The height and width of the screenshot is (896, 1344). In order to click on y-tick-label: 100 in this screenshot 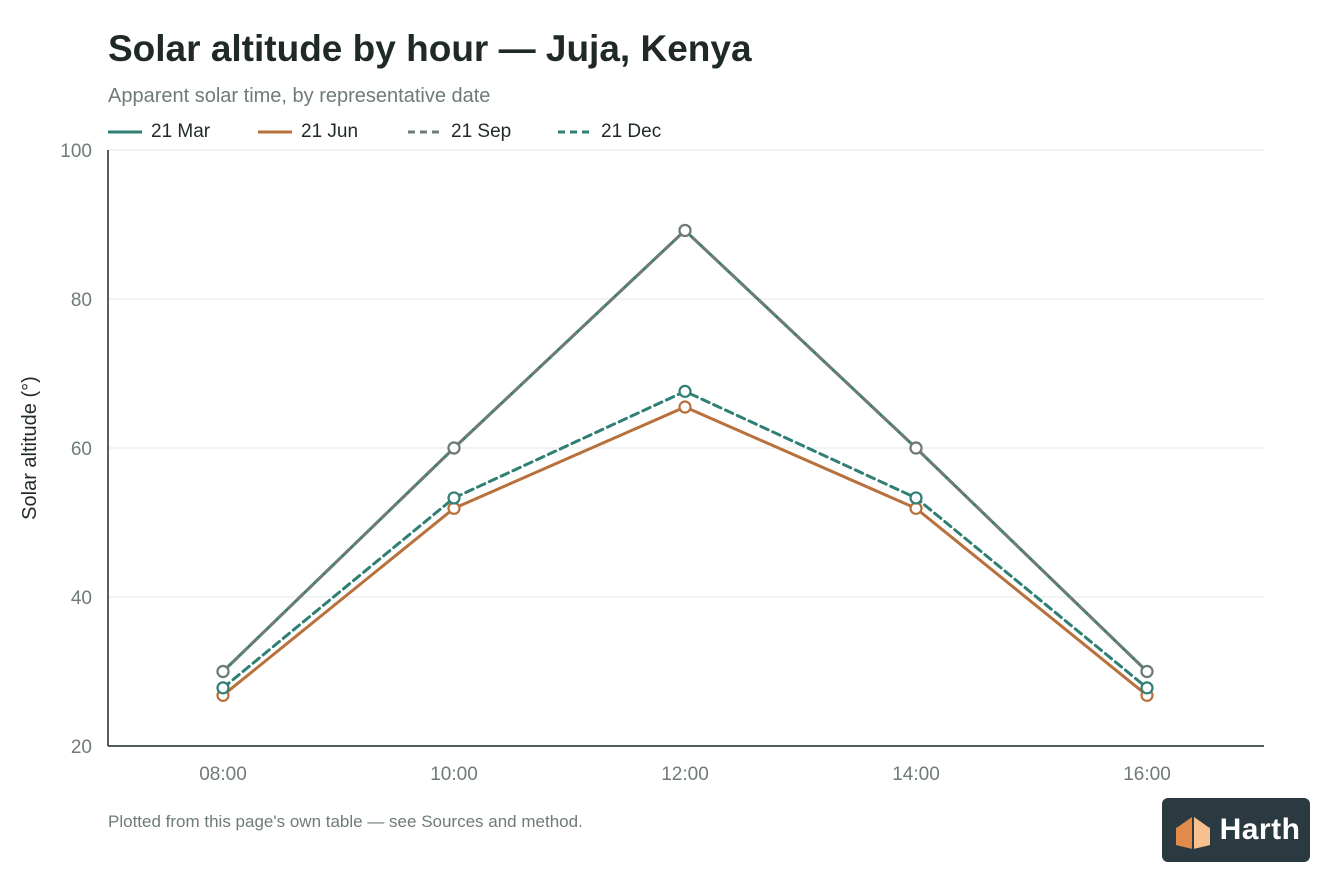, I will do `click(76, 151)`.